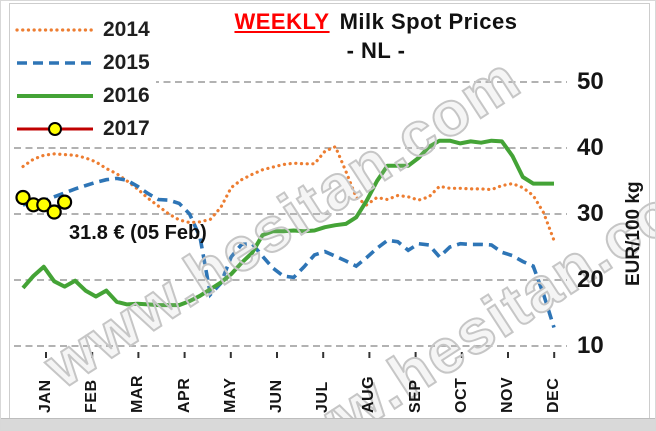  I want to click on legend-label-2016: 2016, so click(126, 95).